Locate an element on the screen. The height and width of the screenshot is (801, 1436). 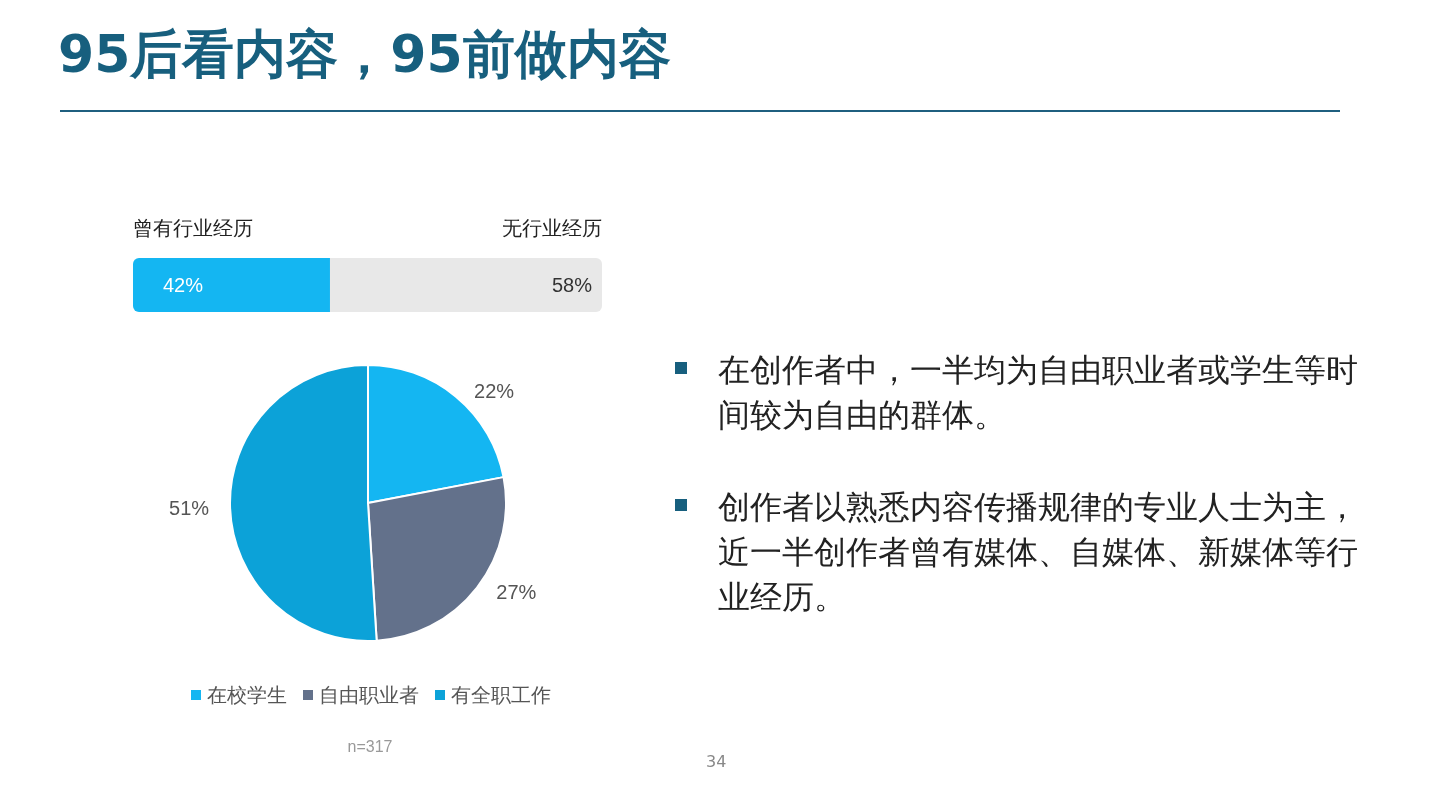
series-label: 无行业经历 is located at coordinates (552, 228).